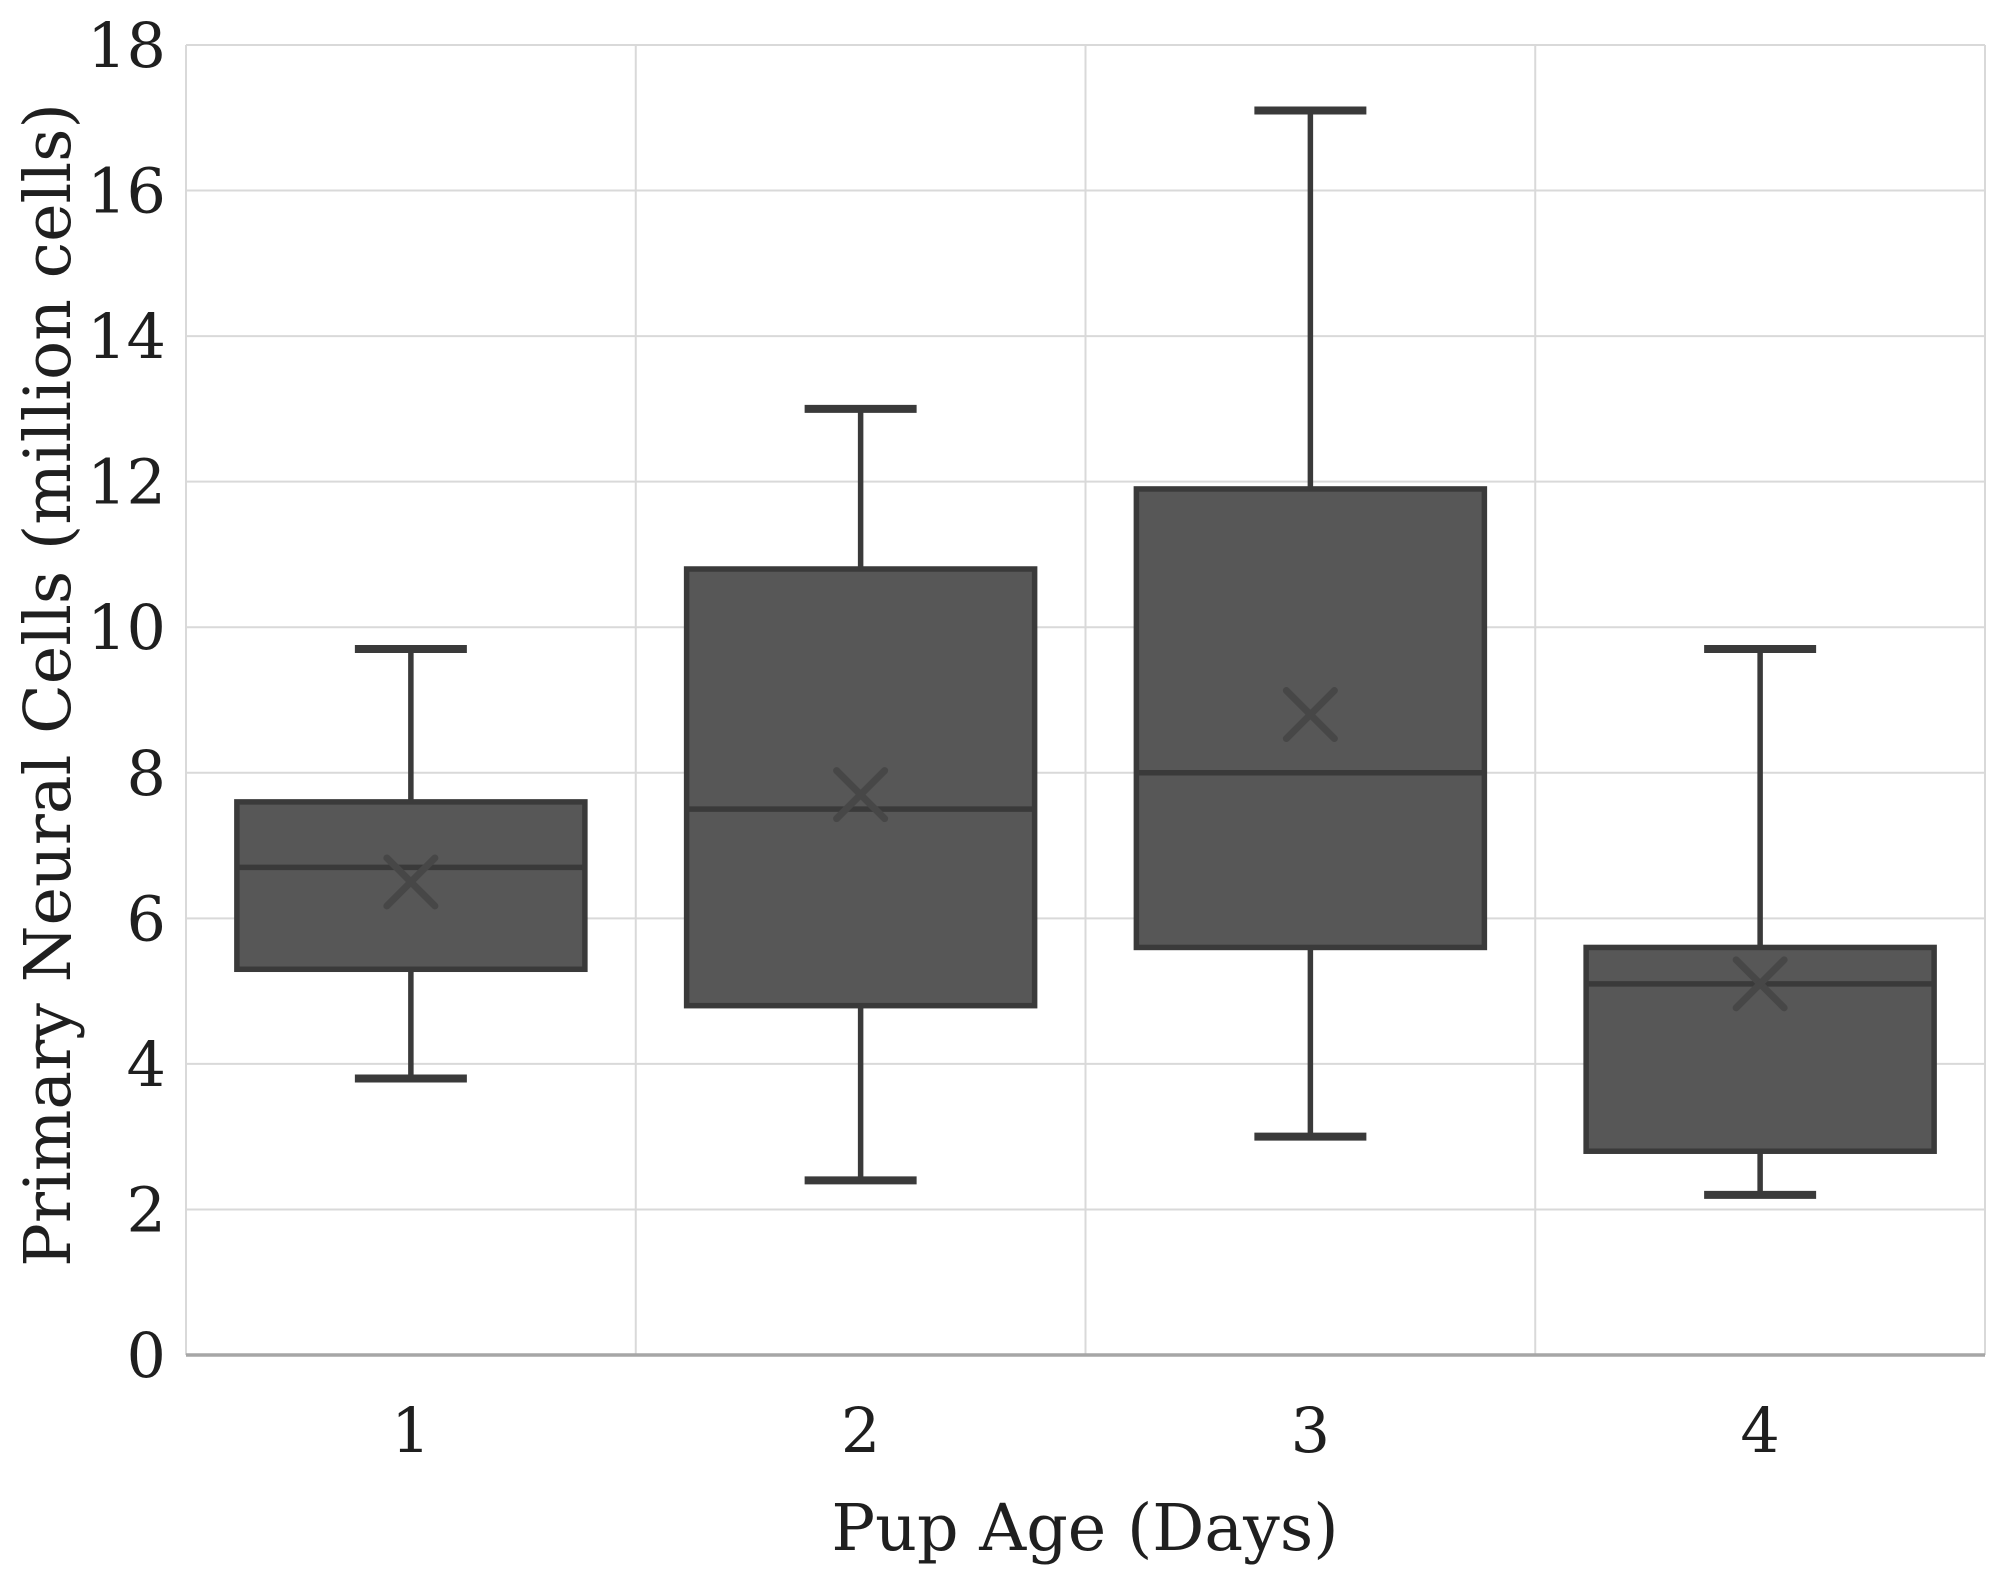 The width and height of the screenshot is (2000, 1575). I want to click on y-tick-label-8: 8, so click(146, 773).